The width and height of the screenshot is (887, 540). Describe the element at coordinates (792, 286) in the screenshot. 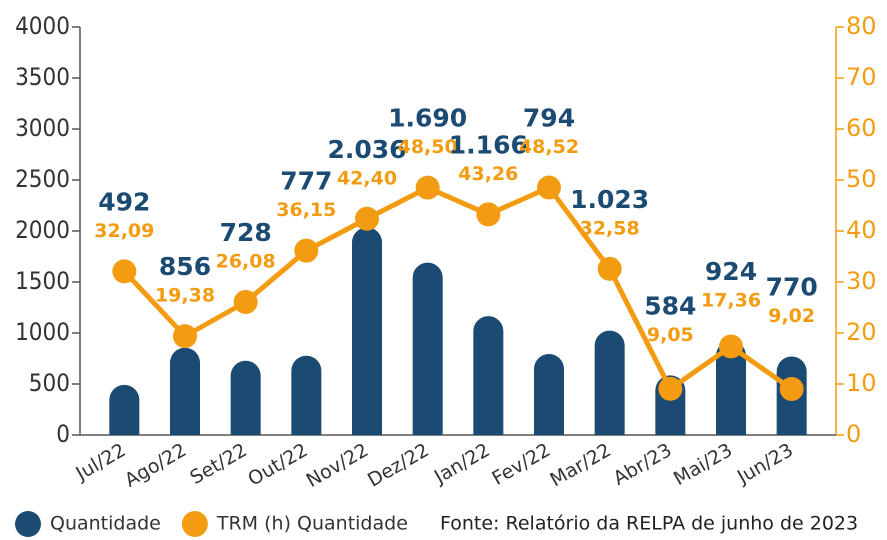

I see `bar-value-label: 770` at that location.